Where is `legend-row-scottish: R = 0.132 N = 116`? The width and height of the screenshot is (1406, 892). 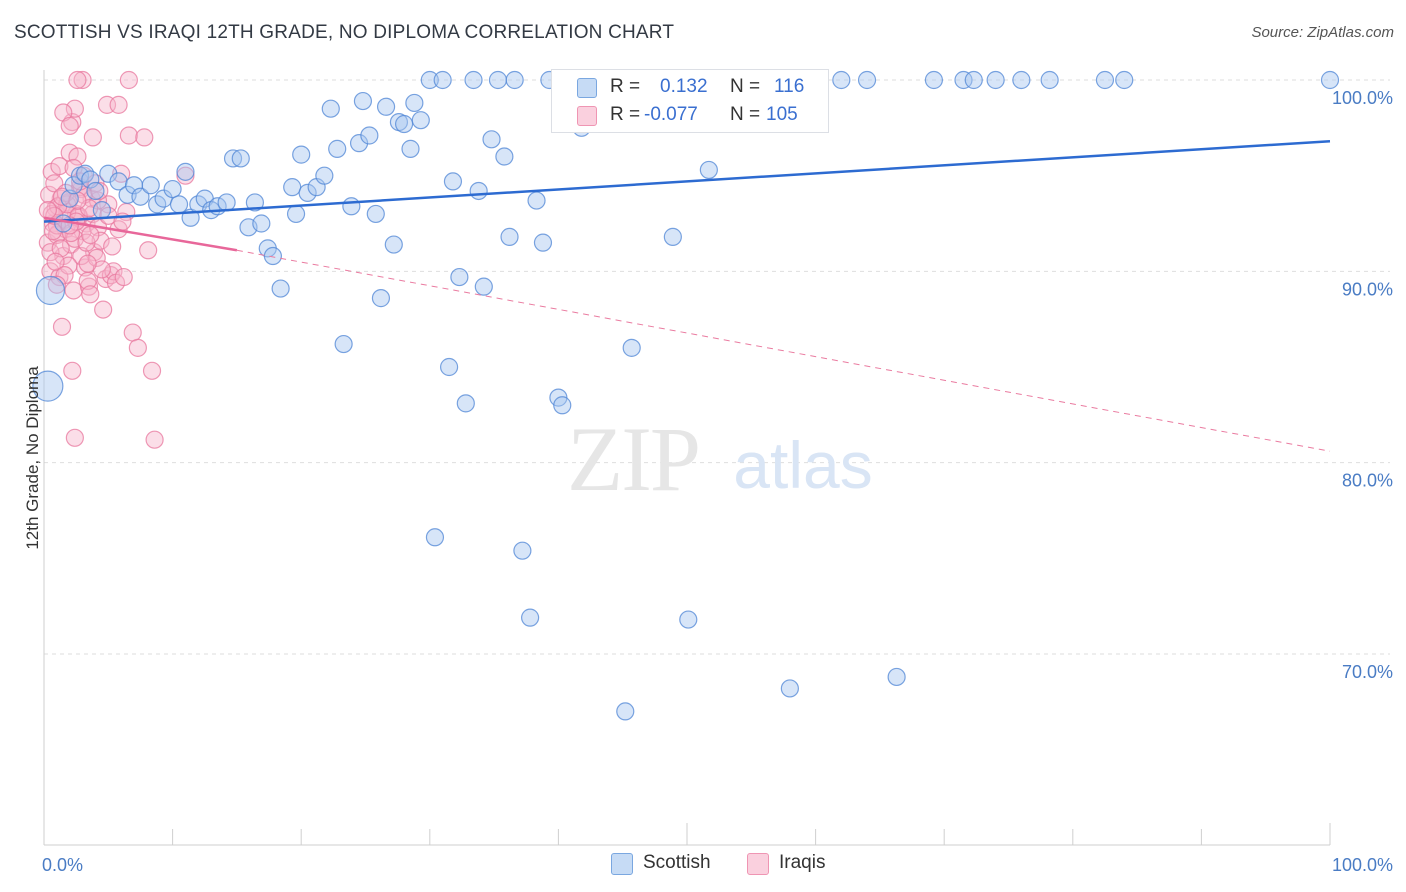 legend-row-scottish: R = 0.132 N = 116 is located at coordinates (690, 87).